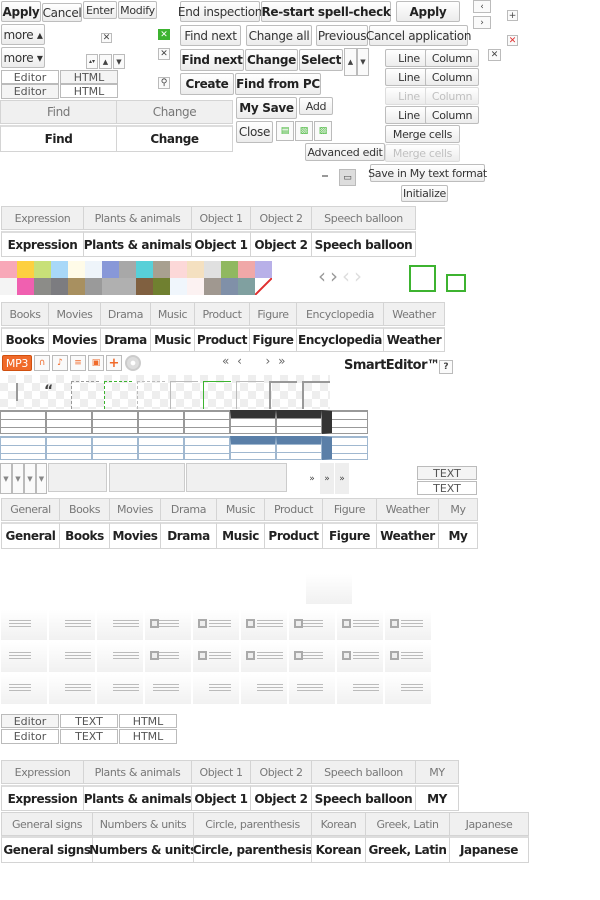  Describe the element at coordinates (62, 12) in the screenshot. I see `cancel-button: Cancel` at that location.